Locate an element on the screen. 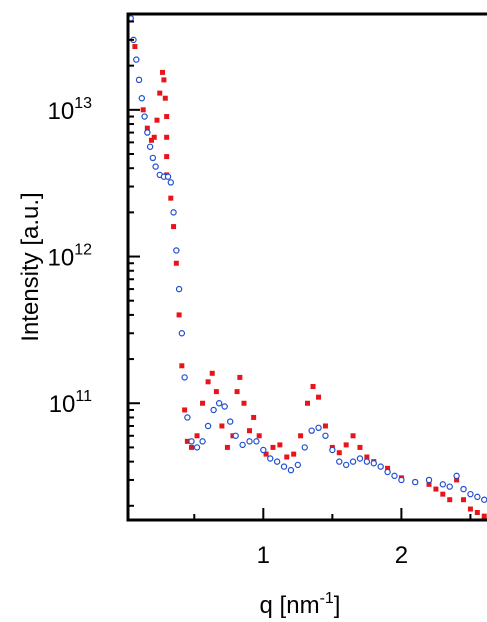 This screenshot has height=622, width=487. y-tick-exponent: 11 is located at coordinates (83, 396).